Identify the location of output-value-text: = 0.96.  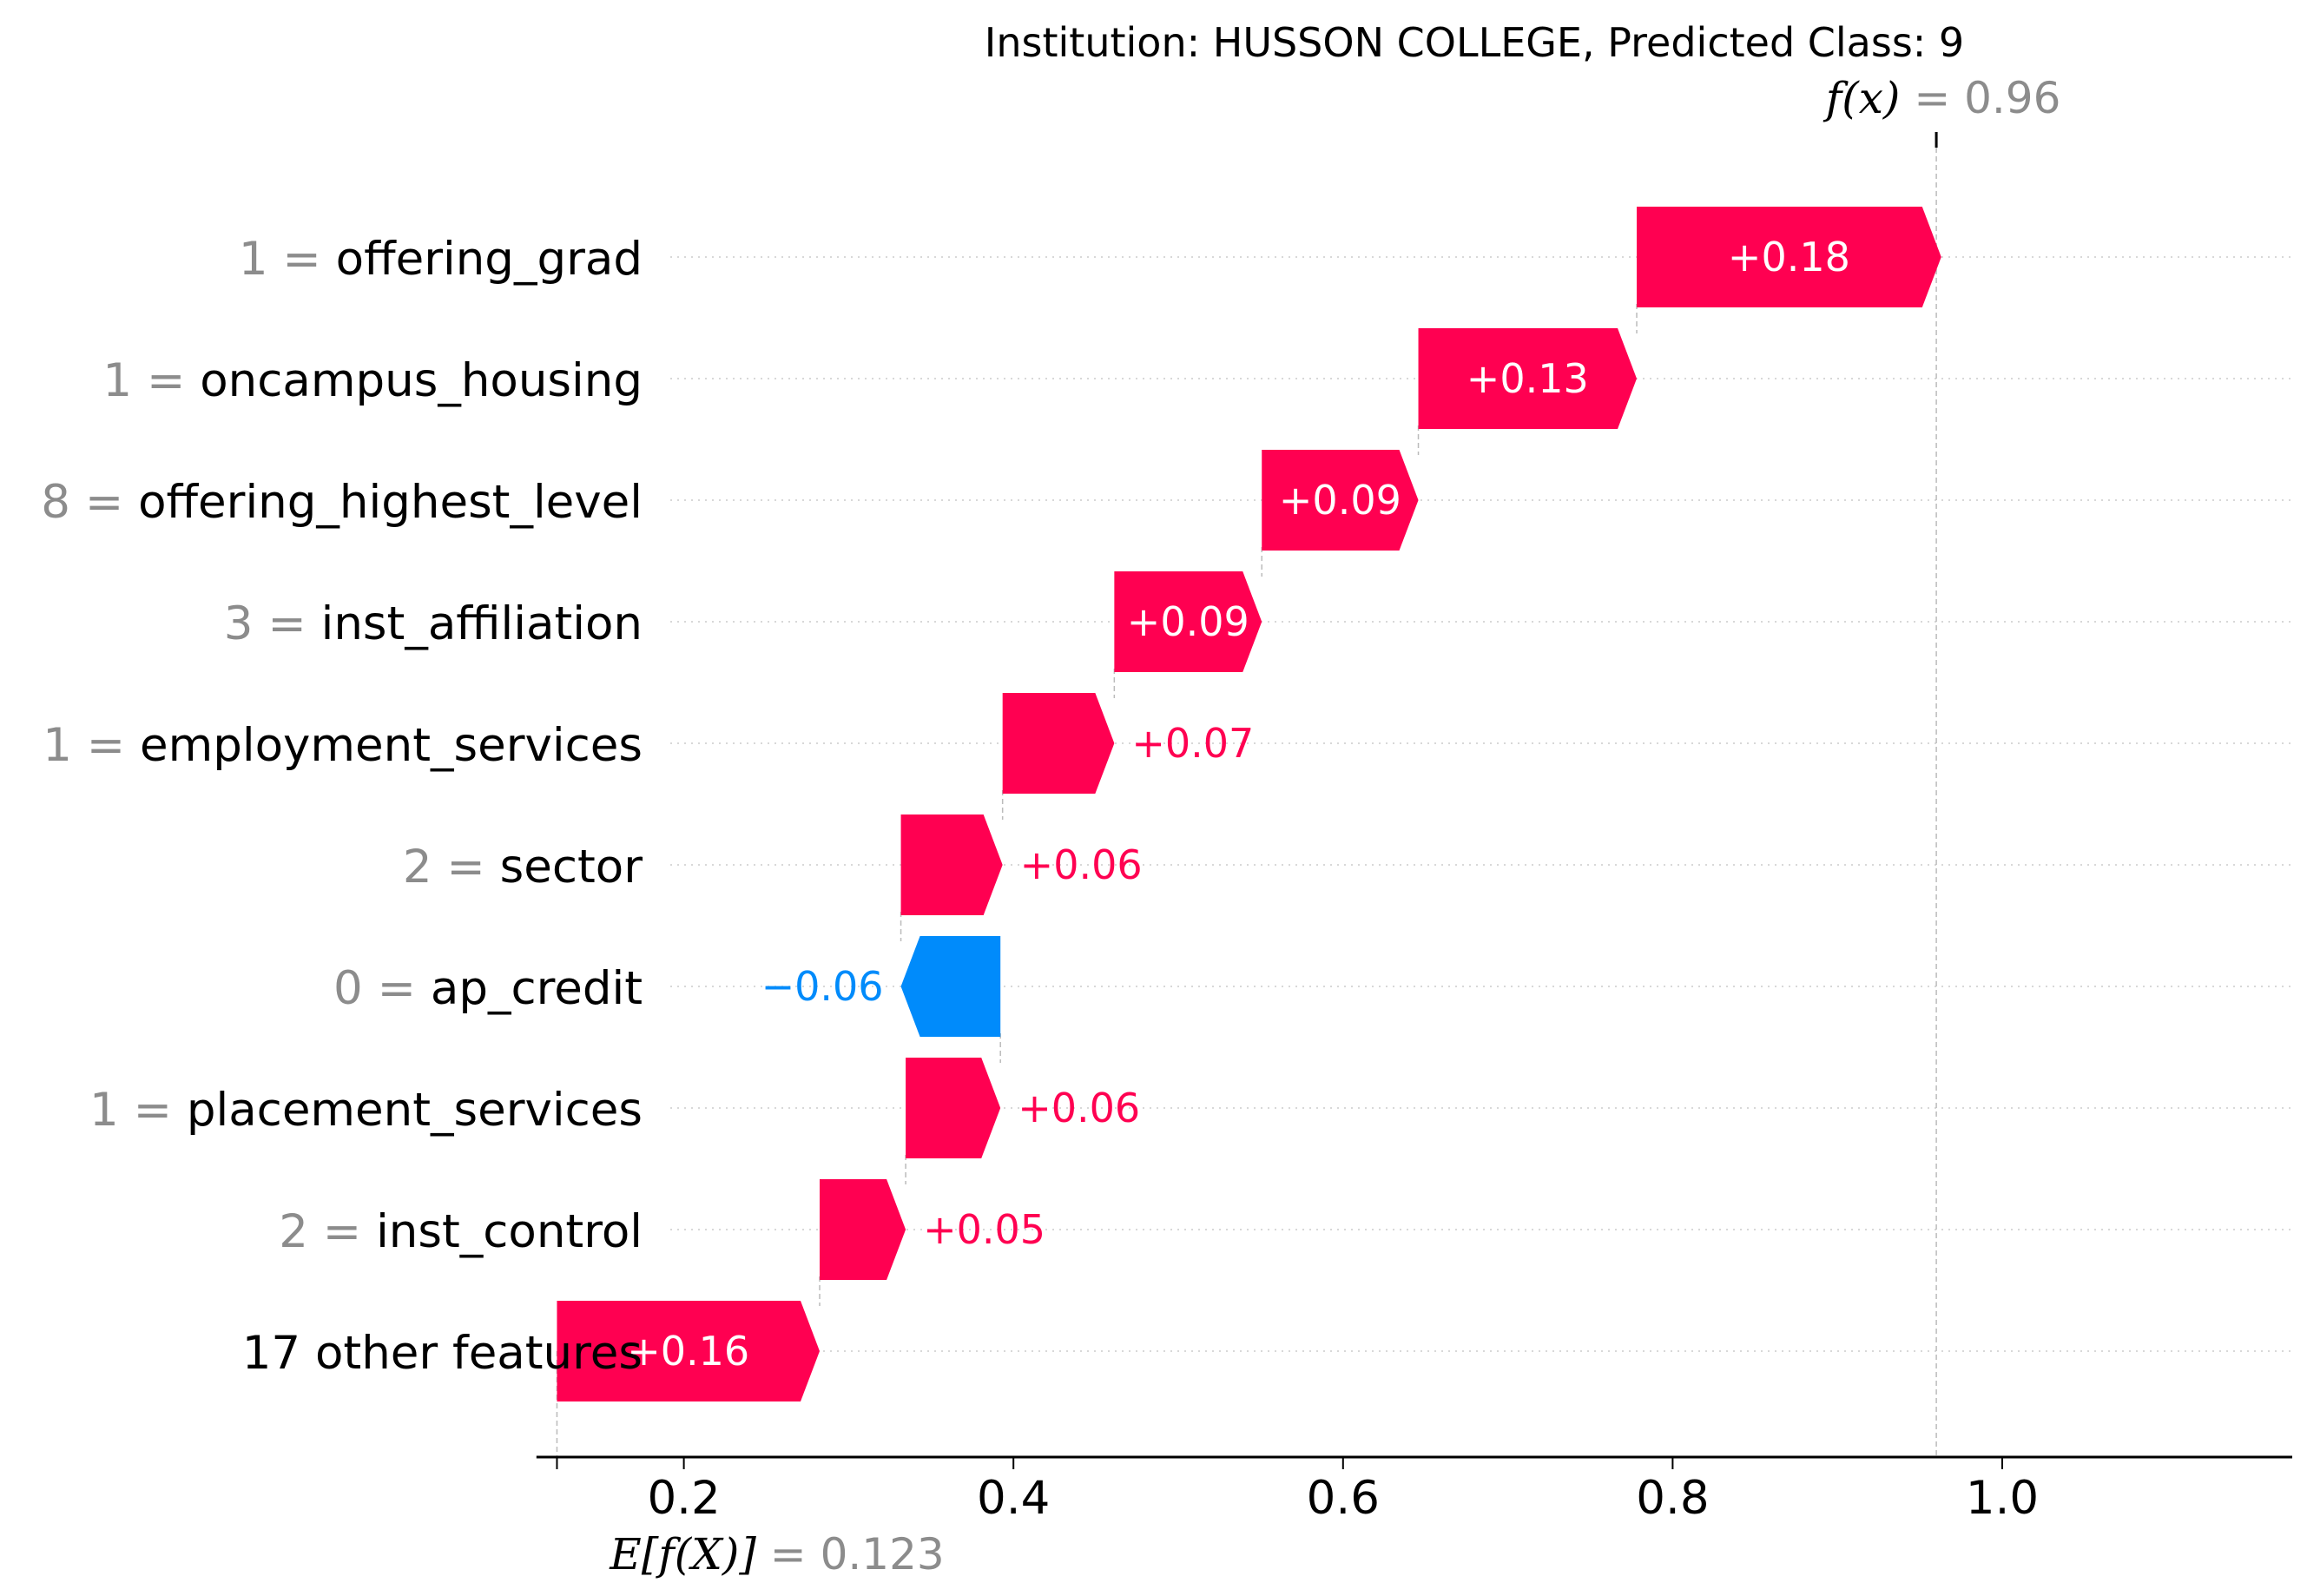
(1980, 98).